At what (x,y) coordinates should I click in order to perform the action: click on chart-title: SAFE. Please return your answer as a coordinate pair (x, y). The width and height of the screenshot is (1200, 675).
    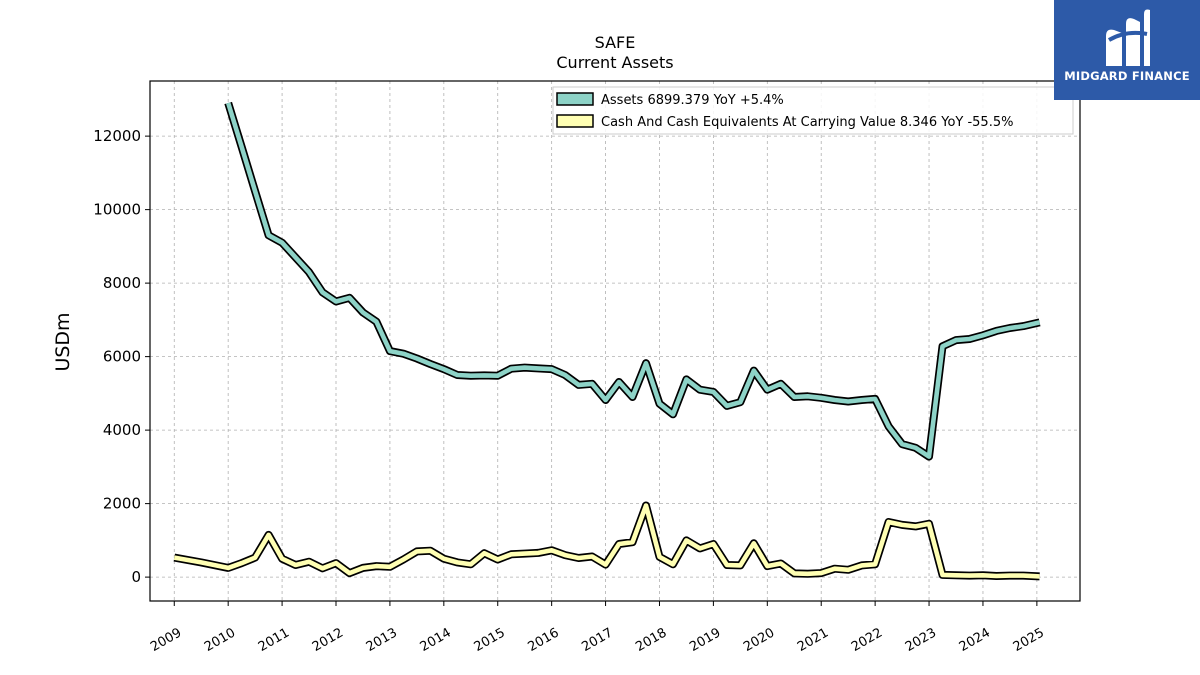
    Looking at the image, I should click on (615, 42).